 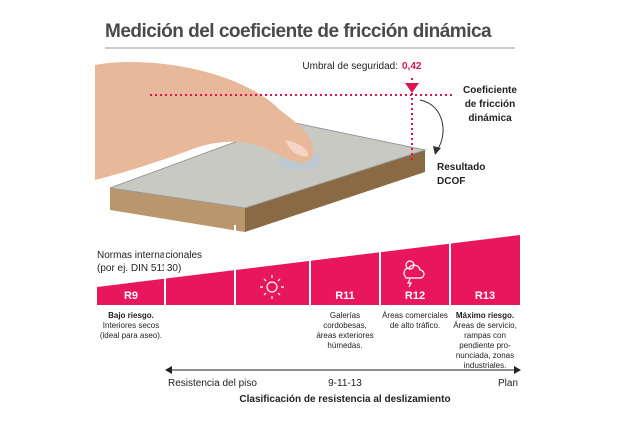 What do you see at coordinates (308, 270) in the screenshot?
I see `scale-wedge` at bounding box center [308, 270].